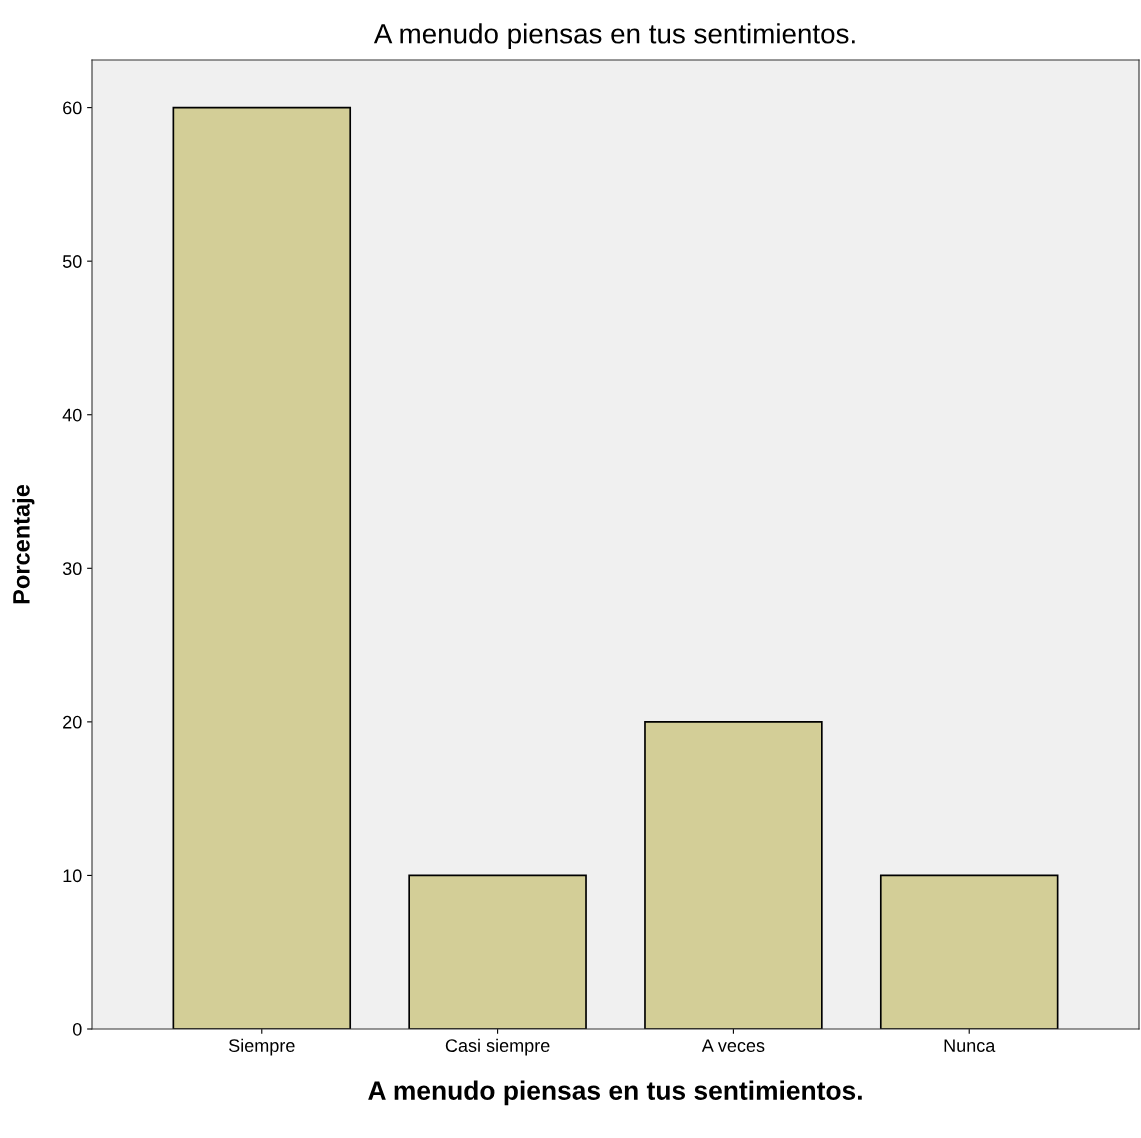 The height and width of the screenshot is (1138, 1141). Describe the element at coordinates (72, 569) in the screenshot. I see `y-tick-label: 30` at that location.